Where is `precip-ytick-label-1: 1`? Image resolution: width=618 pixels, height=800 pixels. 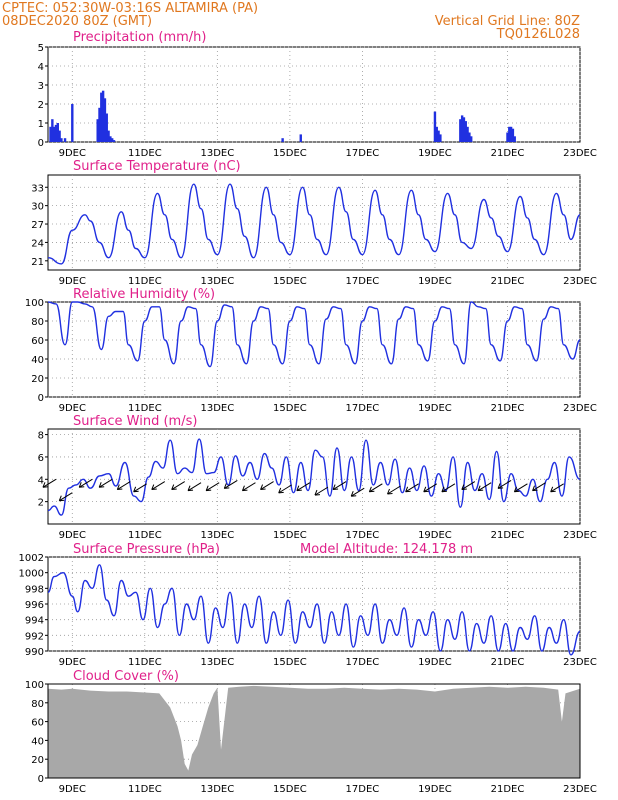 precip-ytick-label-1: 1 is located at coordinates (41, 124).